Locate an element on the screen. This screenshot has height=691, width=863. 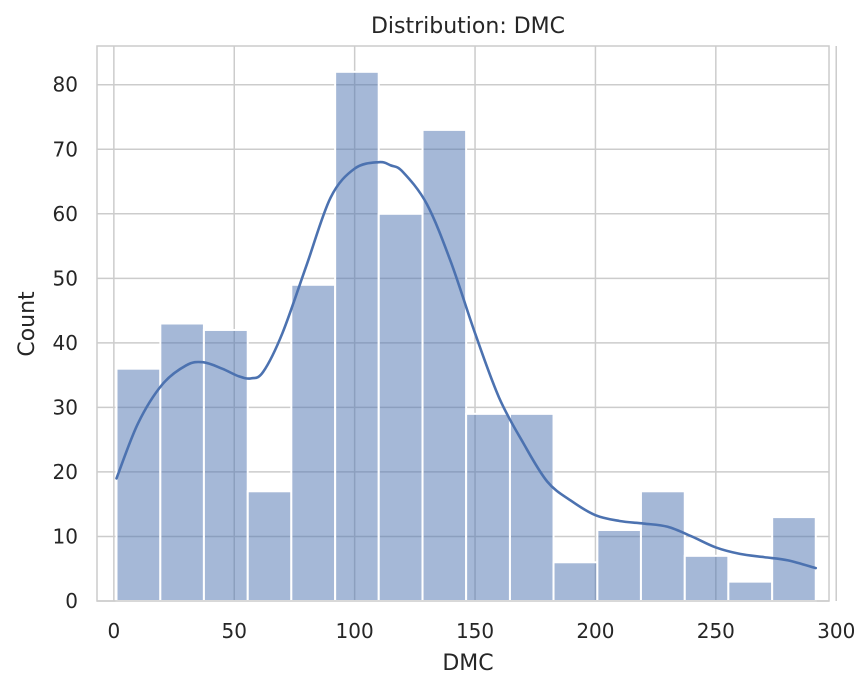
y-tick-label: 0 is located at coordinates (71, 601).